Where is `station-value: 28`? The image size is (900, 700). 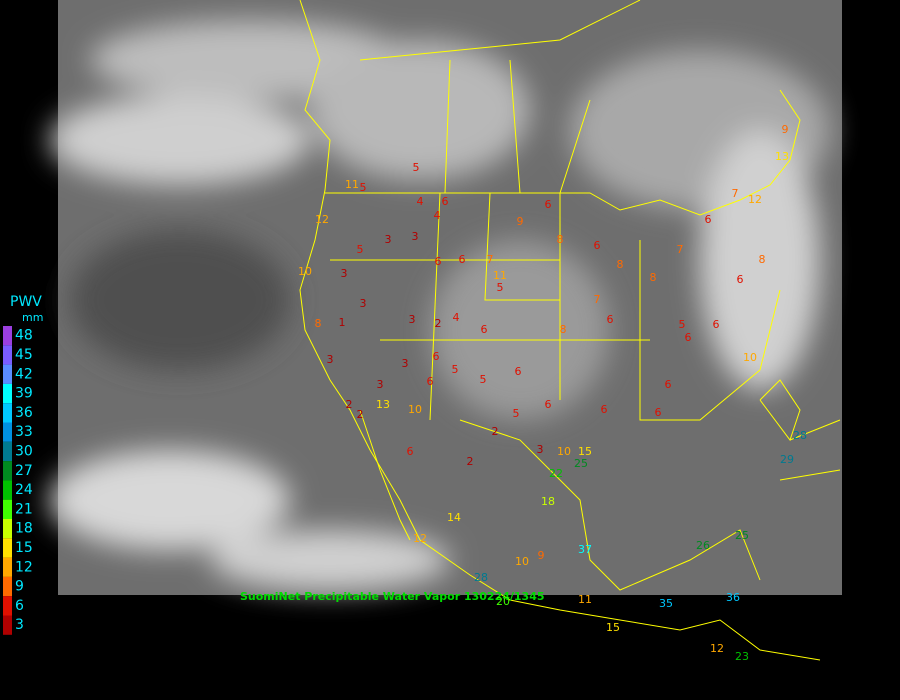
station-value: 28 is located at coordinates (481, 577).